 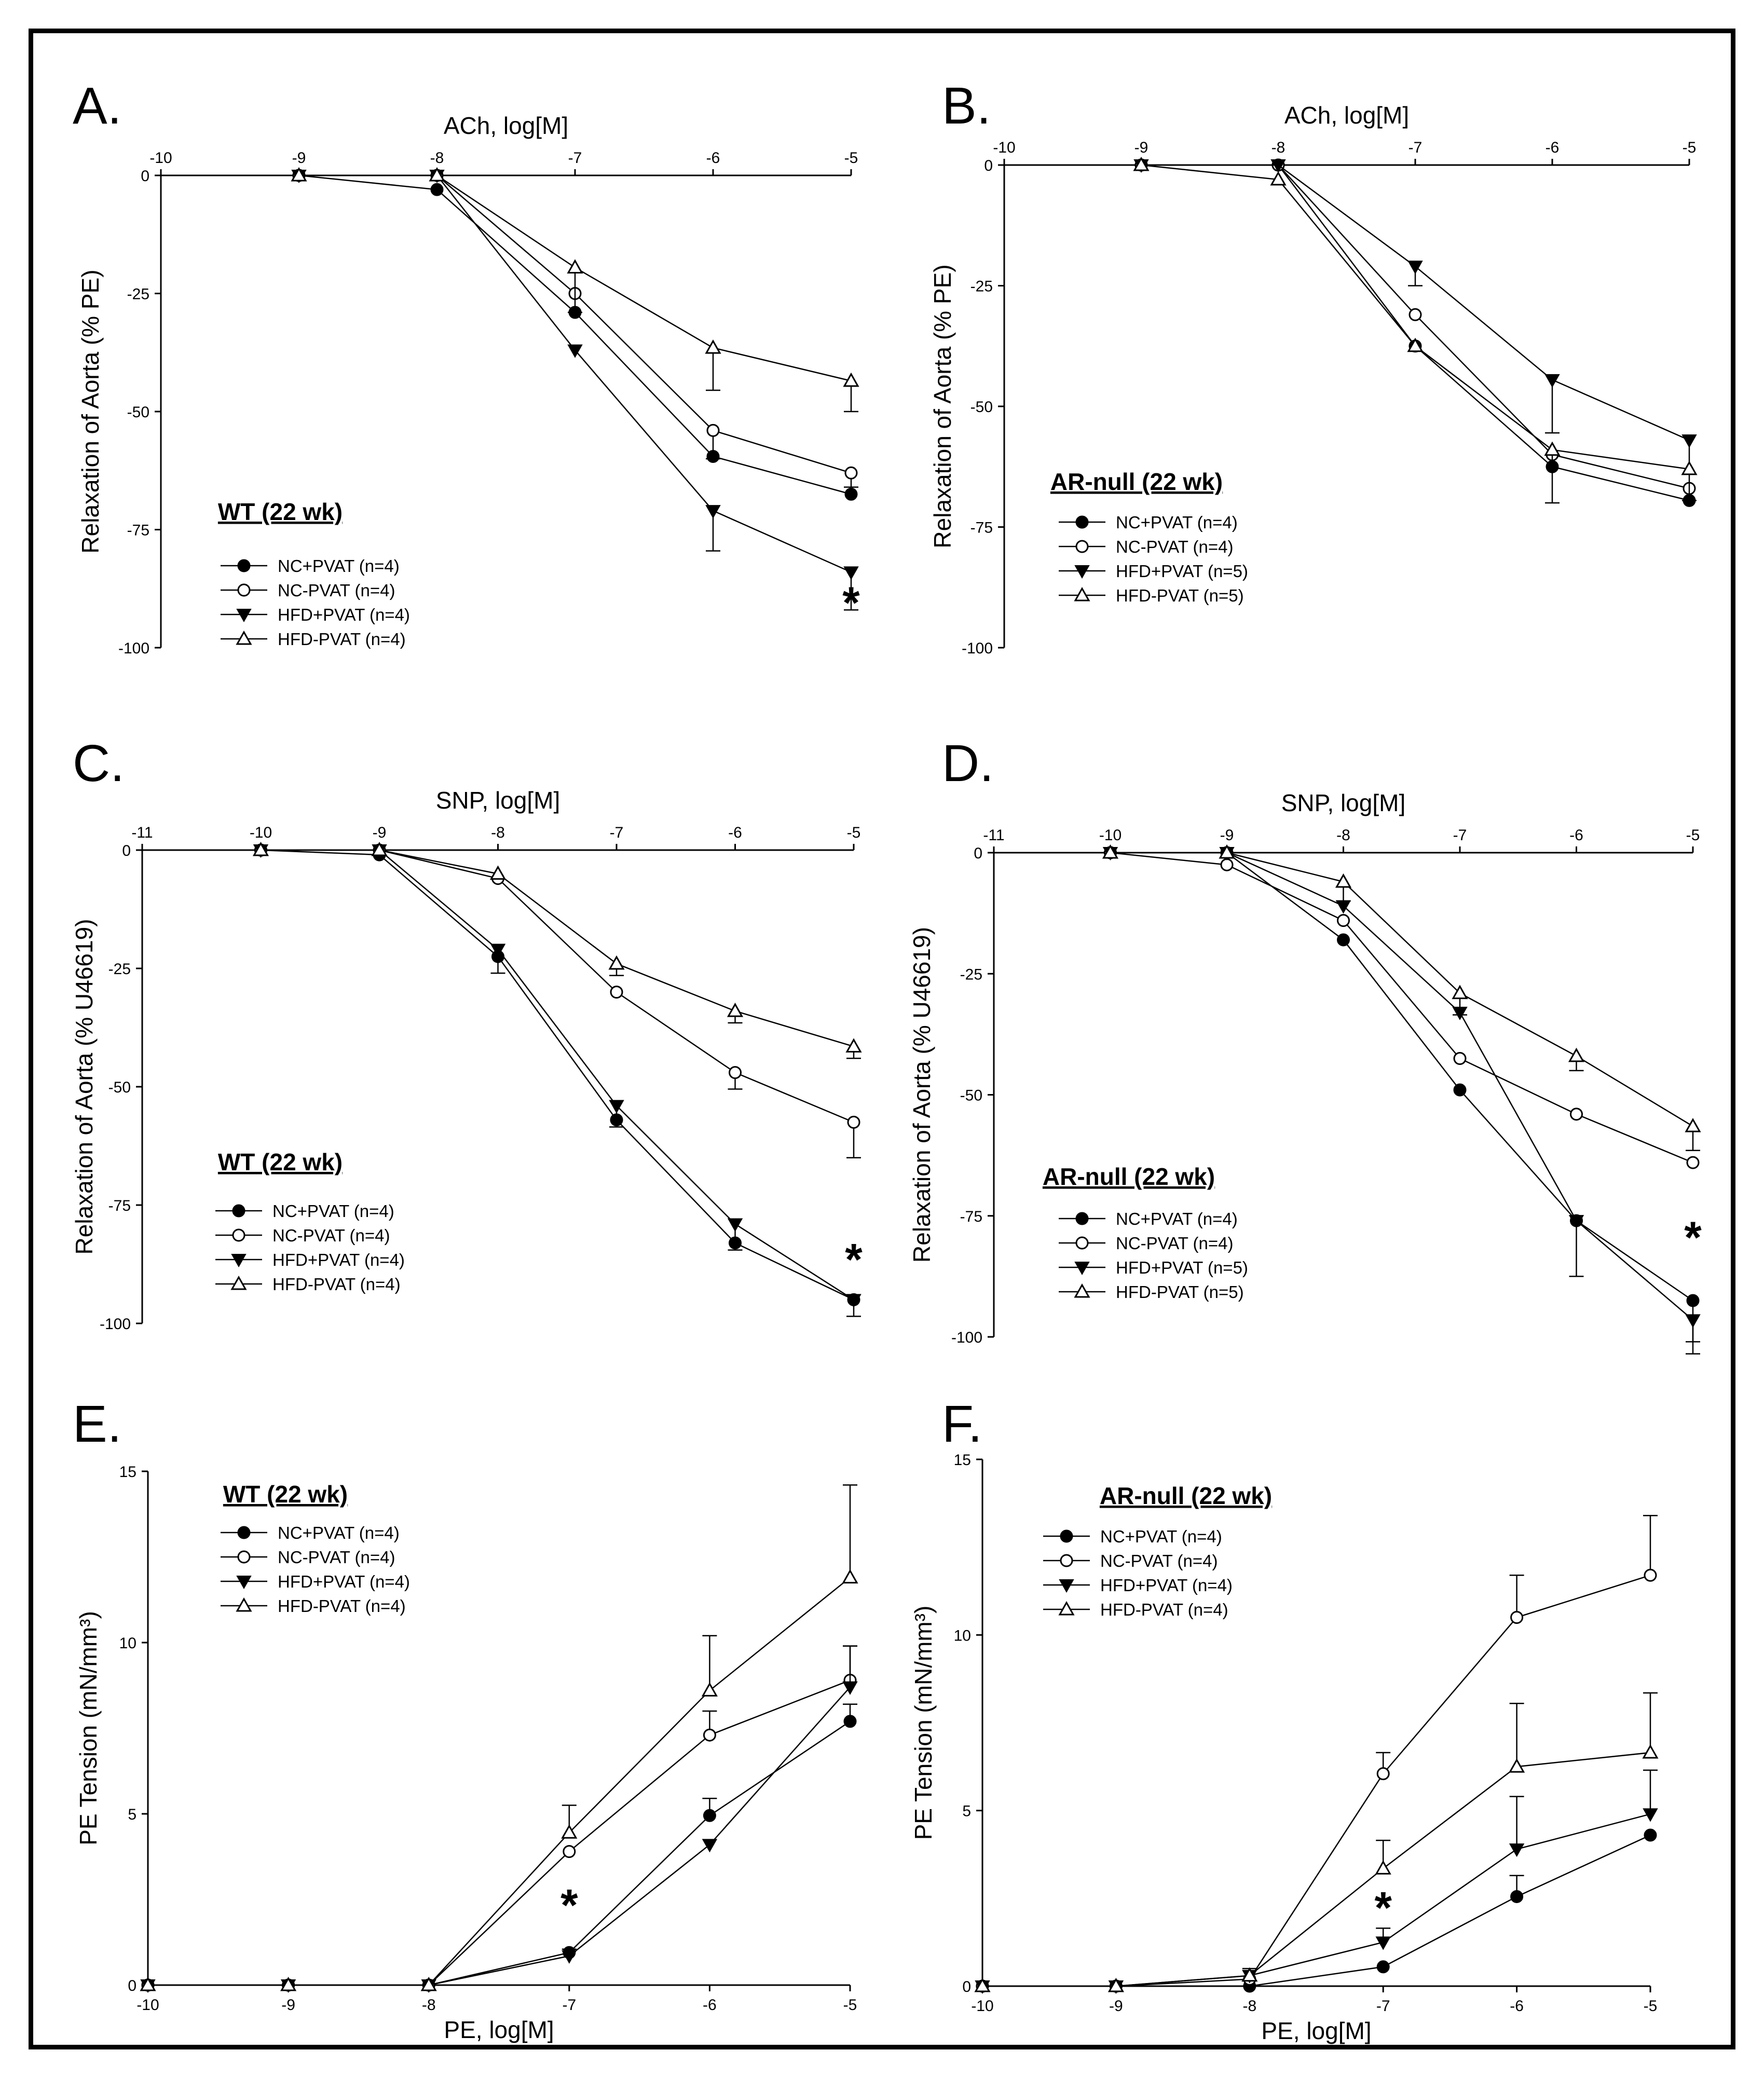 I want to click on legend-label: HFD-PVAT (n=5), so click(x=1180, y=1292).